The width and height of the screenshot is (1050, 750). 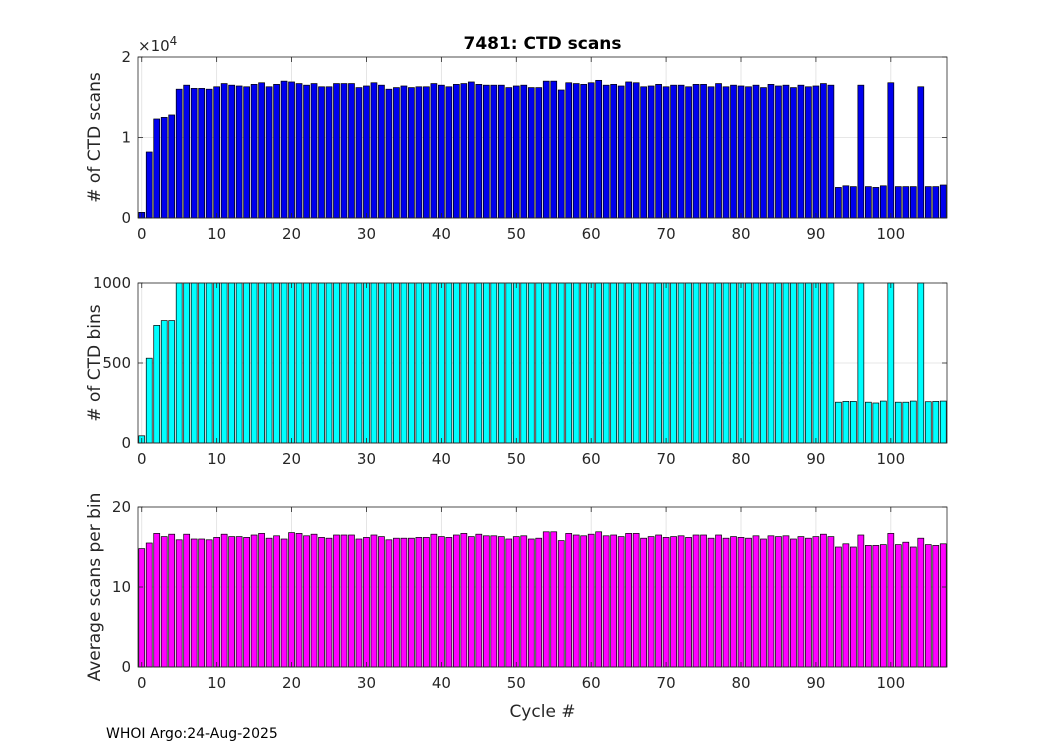 What do you see at coordinates (542, 712) in the screenshot?
I see `x-axis-label: Cycle #` at bounding box center [542, 712].